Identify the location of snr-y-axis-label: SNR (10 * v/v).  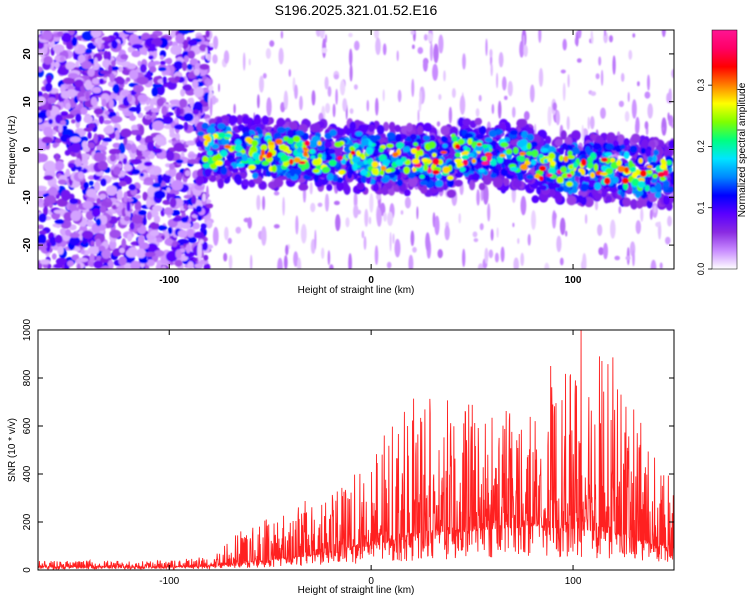
(12, 450).